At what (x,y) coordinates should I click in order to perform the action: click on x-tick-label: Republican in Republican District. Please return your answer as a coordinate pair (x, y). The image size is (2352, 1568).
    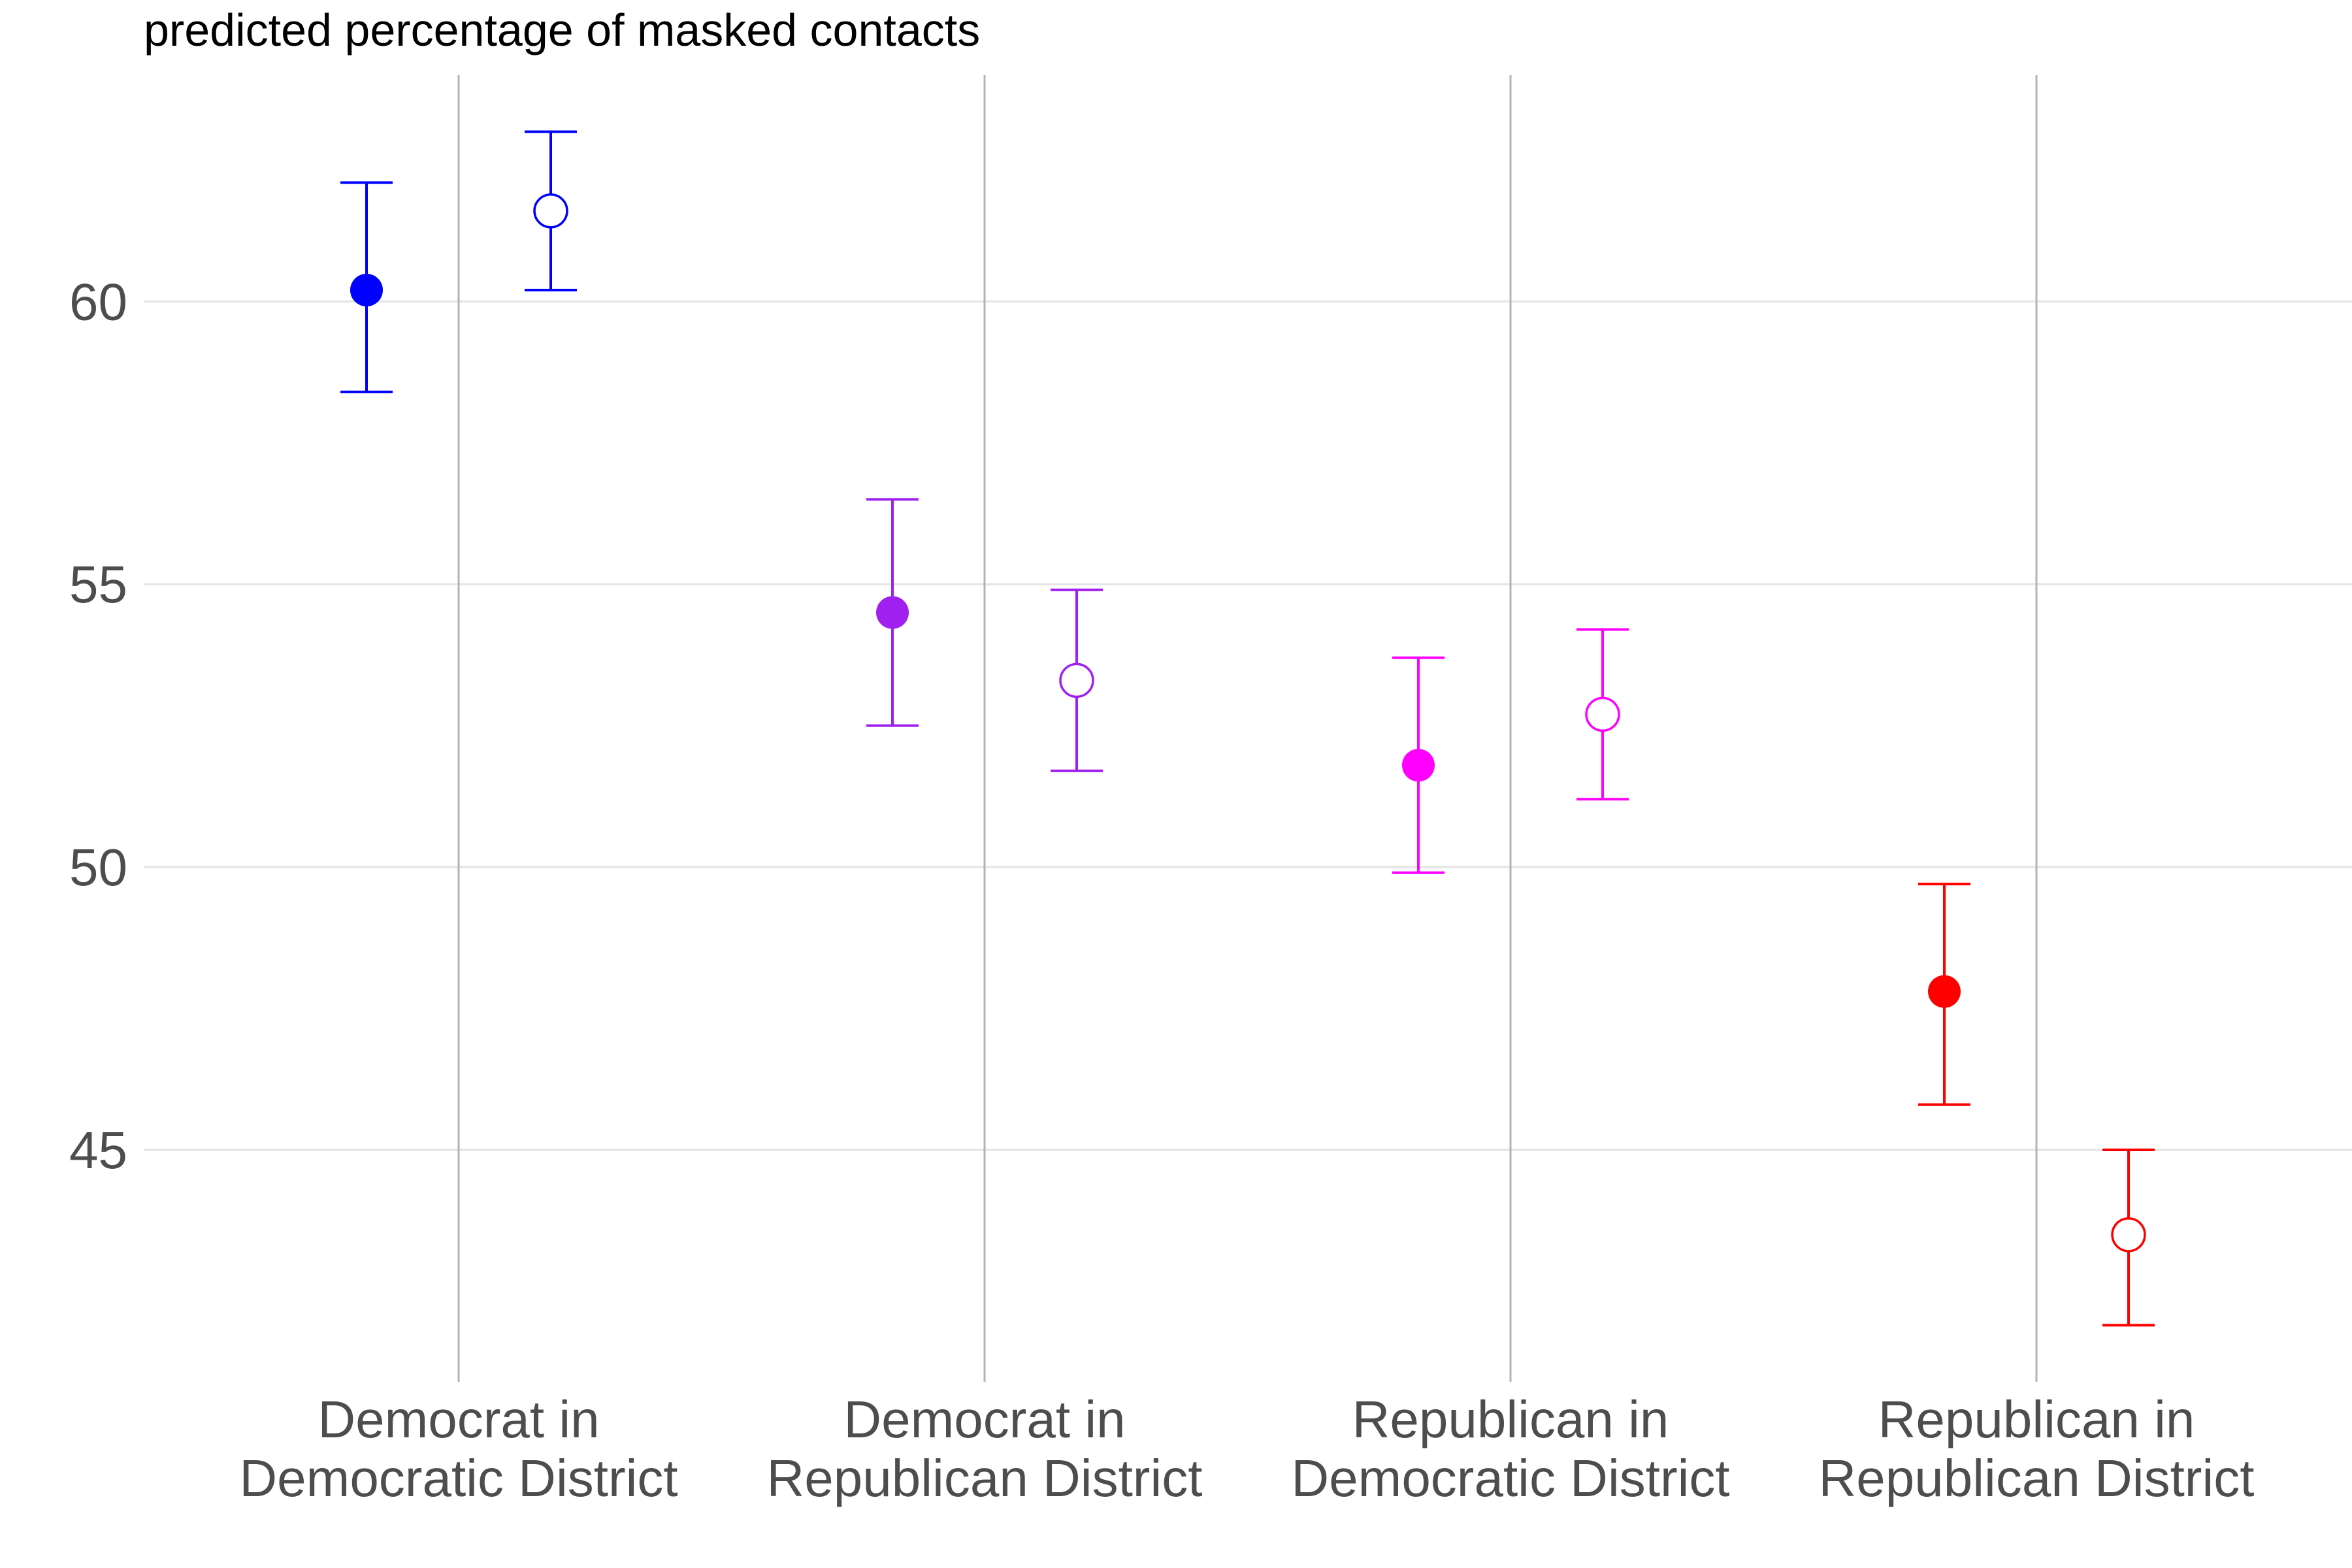
    Looking at the image, I should click on (2037, 1448).